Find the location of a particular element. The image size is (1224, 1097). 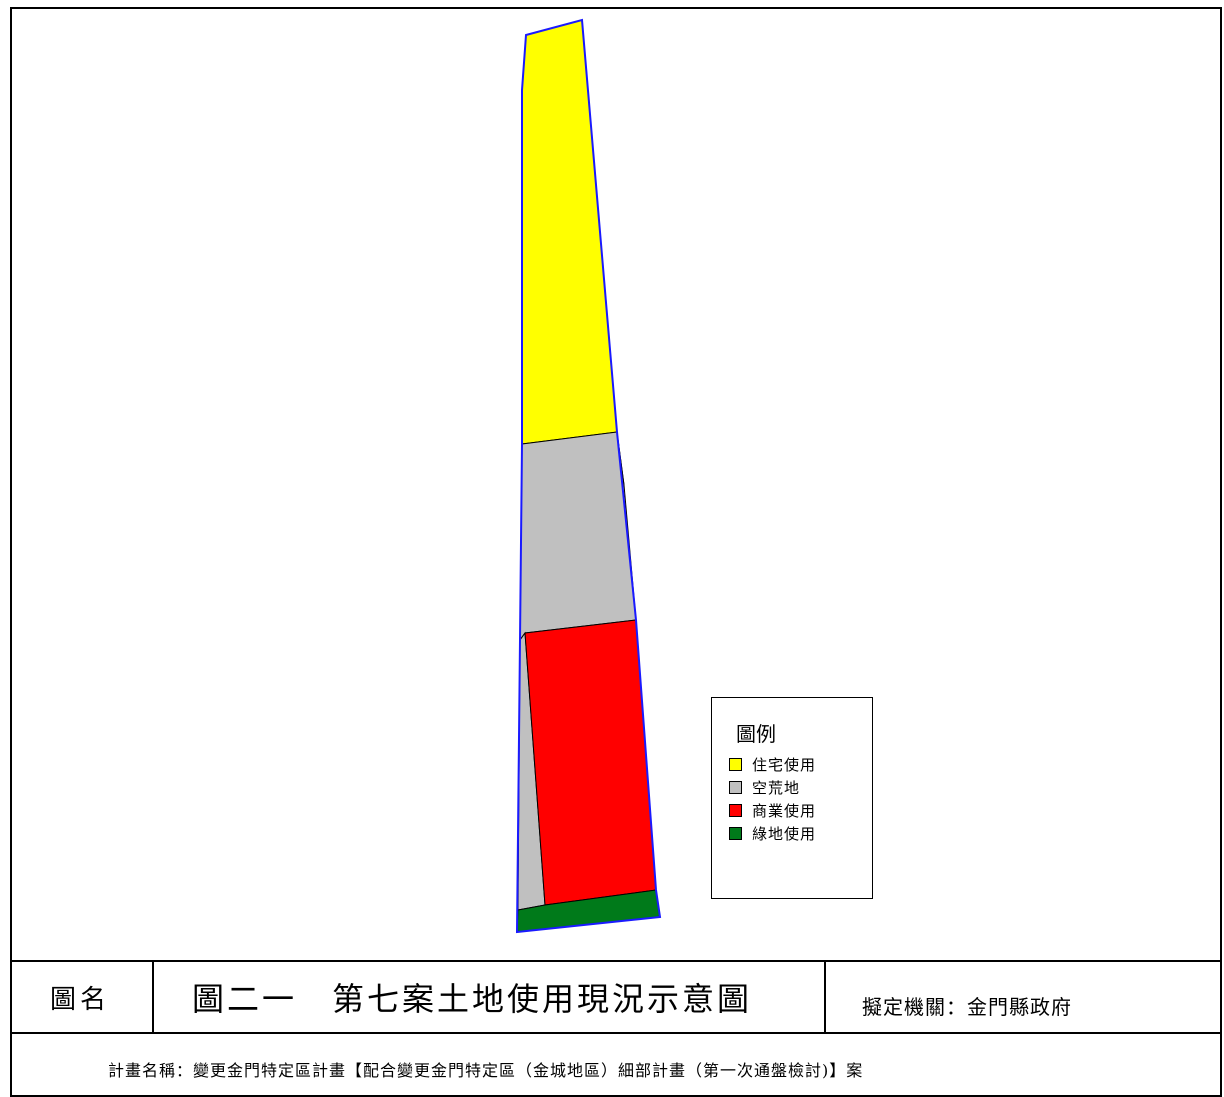

legend-box: 圖例 住宅使用 空荒地 商業使用 綠地使用 is located at coordinates (792, 798).